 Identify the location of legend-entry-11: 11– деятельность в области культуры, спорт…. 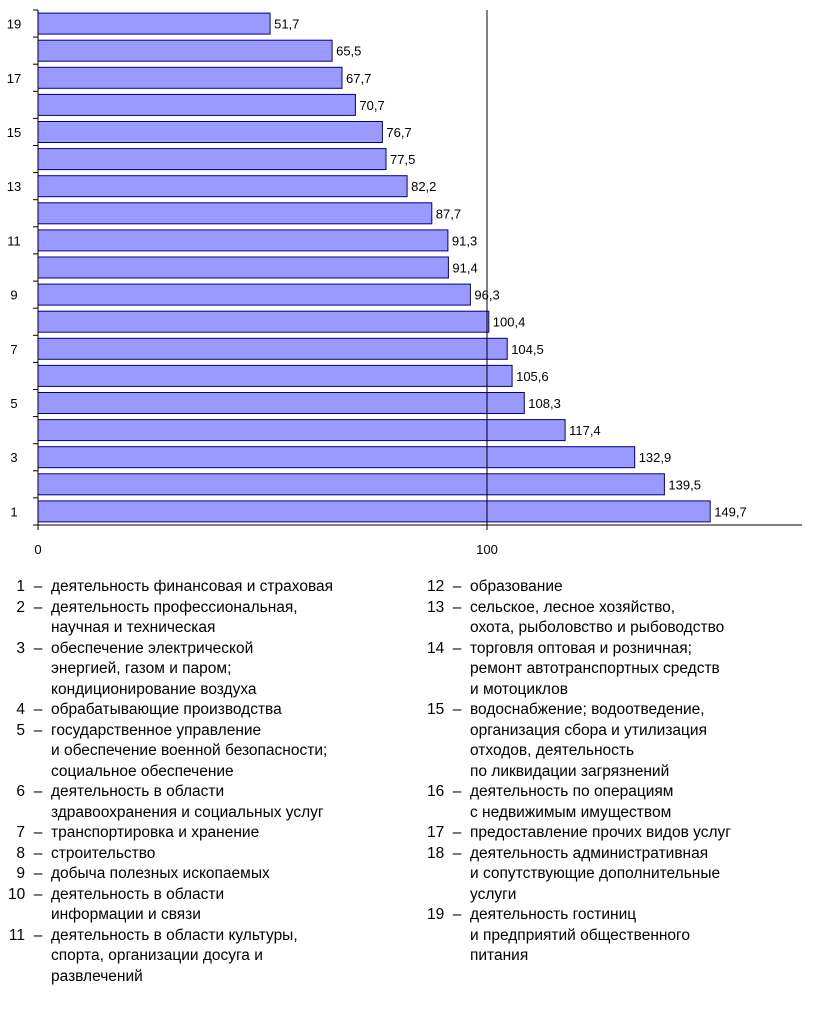
(210, 957).